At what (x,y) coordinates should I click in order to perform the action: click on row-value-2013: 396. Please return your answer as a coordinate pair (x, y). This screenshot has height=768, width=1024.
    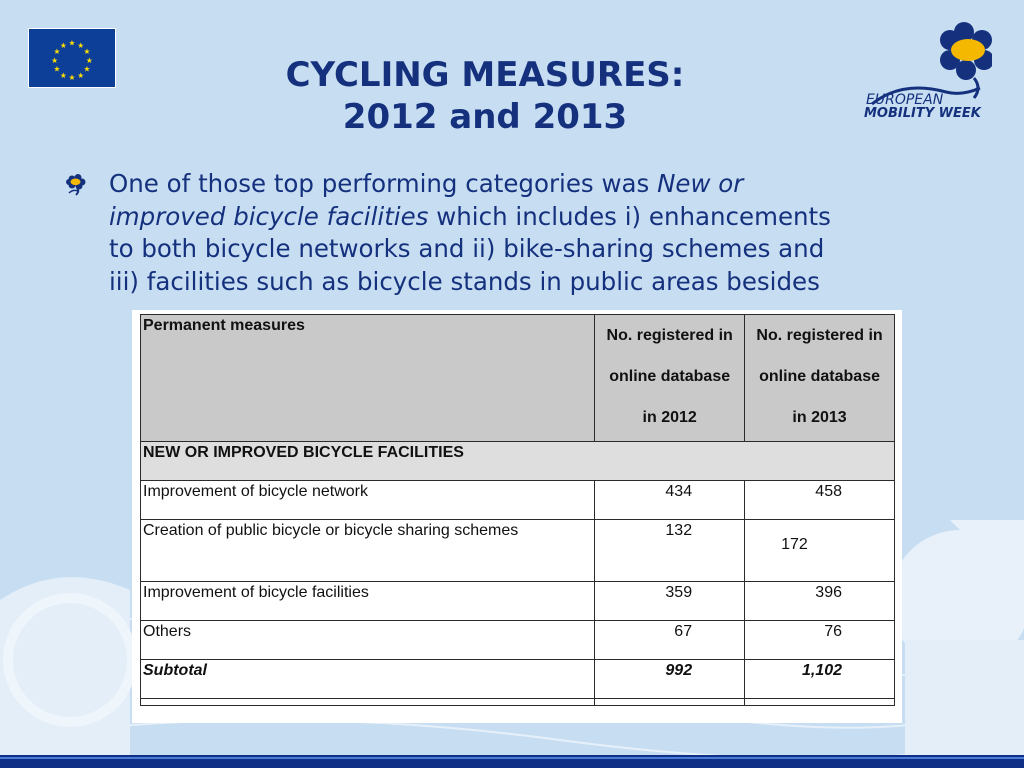
    Looking at the image, I should click on (819, 601).